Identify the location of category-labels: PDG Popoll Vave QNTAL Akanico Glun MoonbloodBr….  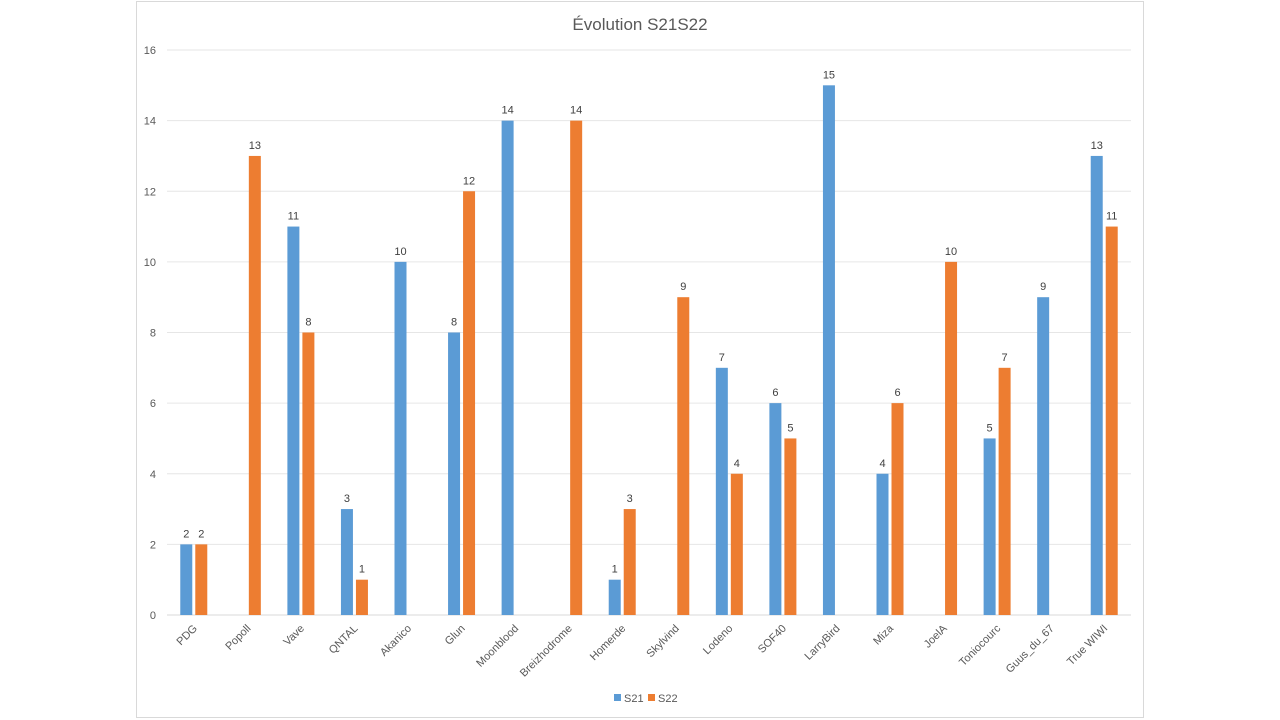
(643, 651).